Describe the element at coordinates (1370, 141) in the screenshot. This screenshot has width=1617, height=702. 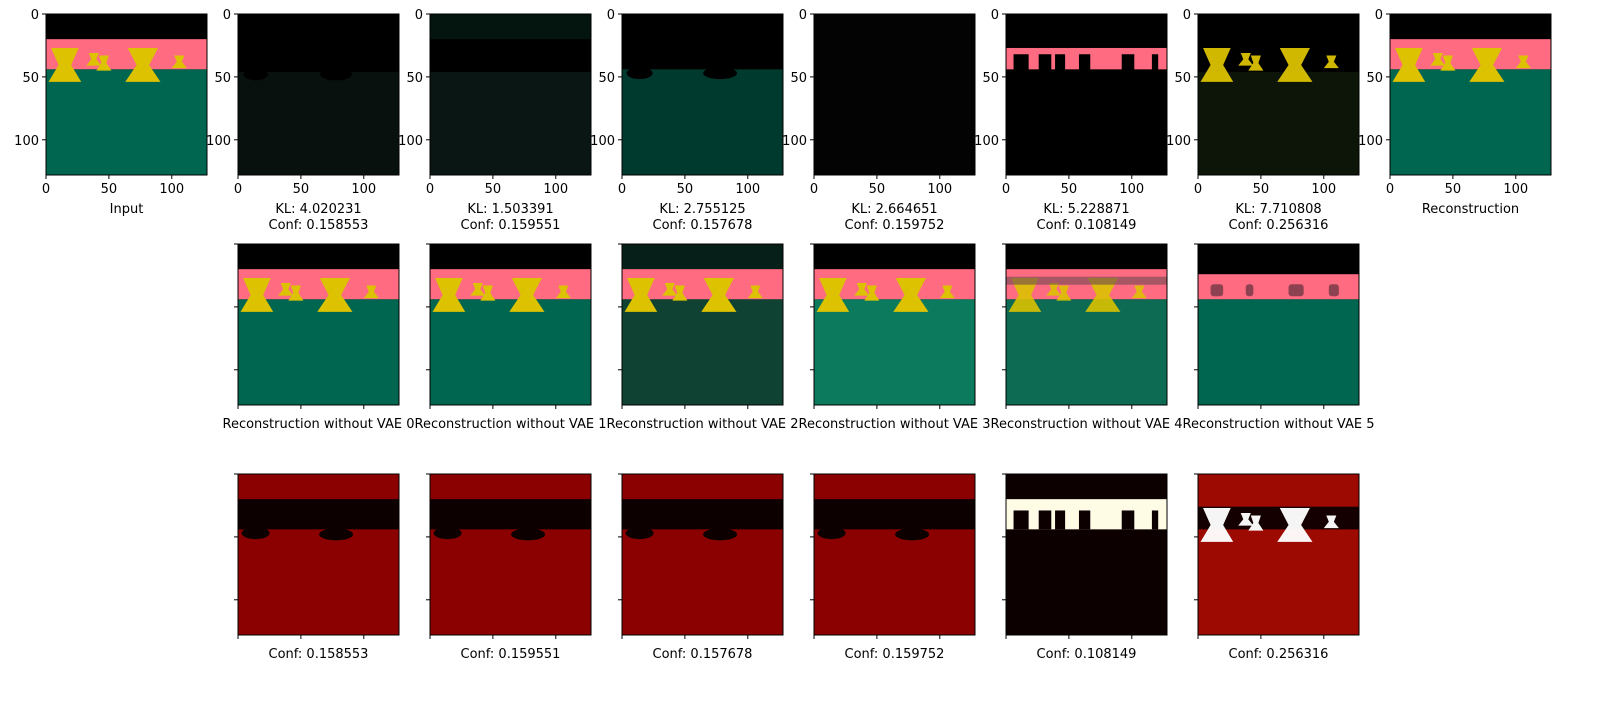
I see `reconstruction-axis-ytick-label: 100` at that location.